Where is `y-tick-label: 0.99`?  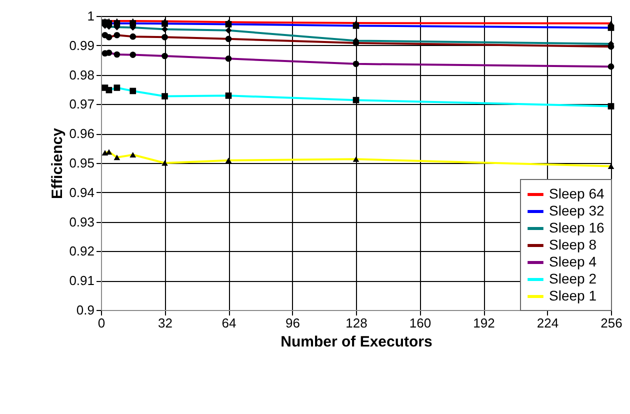
y-tick-label: 0.99 is located at coordinates (81, 45).